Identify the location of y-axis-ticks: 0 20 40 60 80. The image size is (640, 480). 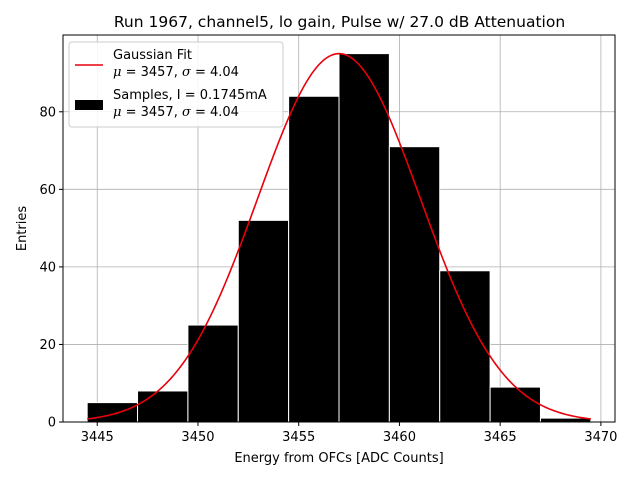
(51, 268).